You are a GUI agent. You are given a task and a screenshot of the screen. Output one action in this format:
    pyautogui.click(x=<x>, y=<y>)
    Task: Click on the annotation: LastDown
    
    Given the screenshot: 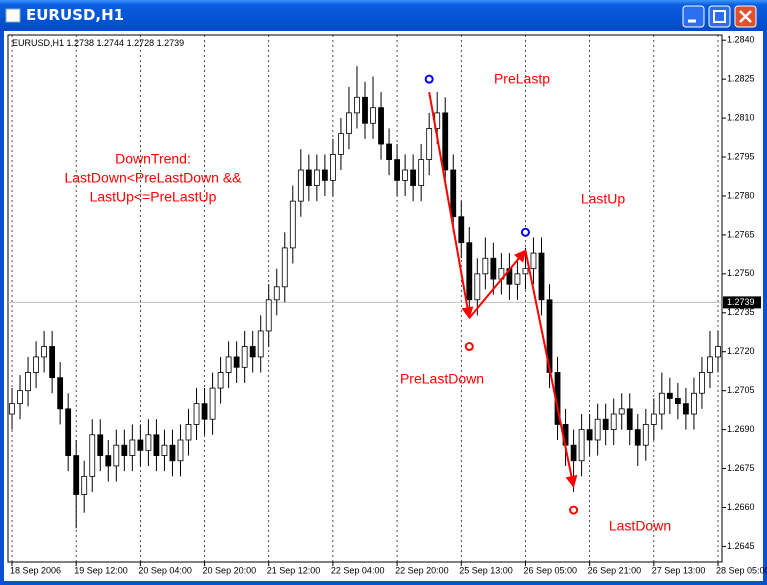 What is the action you would take?
    pyautogui.click(x=640, y=526)
    